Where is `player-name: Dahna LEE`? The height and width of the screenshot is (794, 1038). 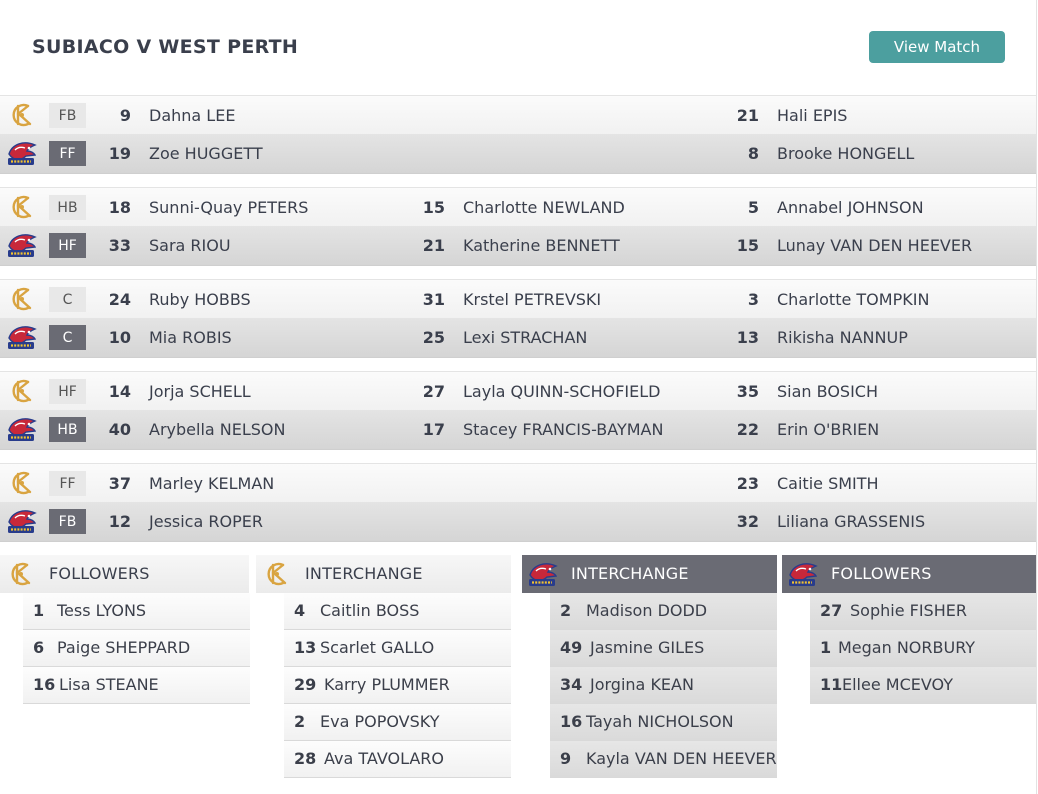 player-name: Dahna LEE is located at coordinates (192, 115).